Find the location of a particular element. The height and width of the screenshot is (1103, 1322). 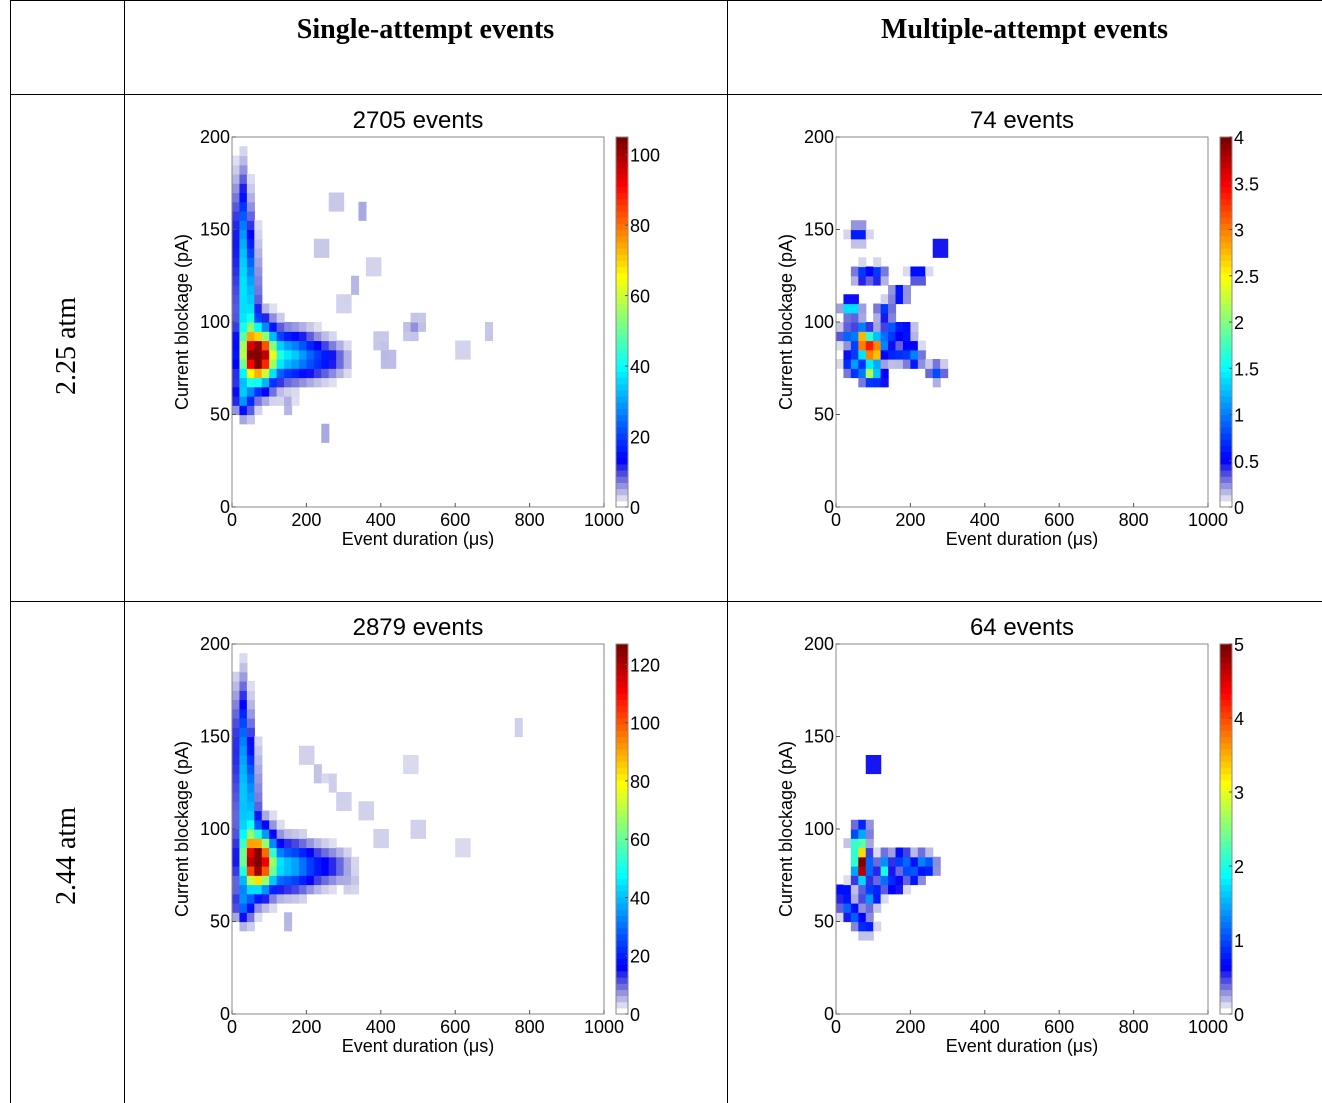

plot-frame is located at coordinates (1022, 829).